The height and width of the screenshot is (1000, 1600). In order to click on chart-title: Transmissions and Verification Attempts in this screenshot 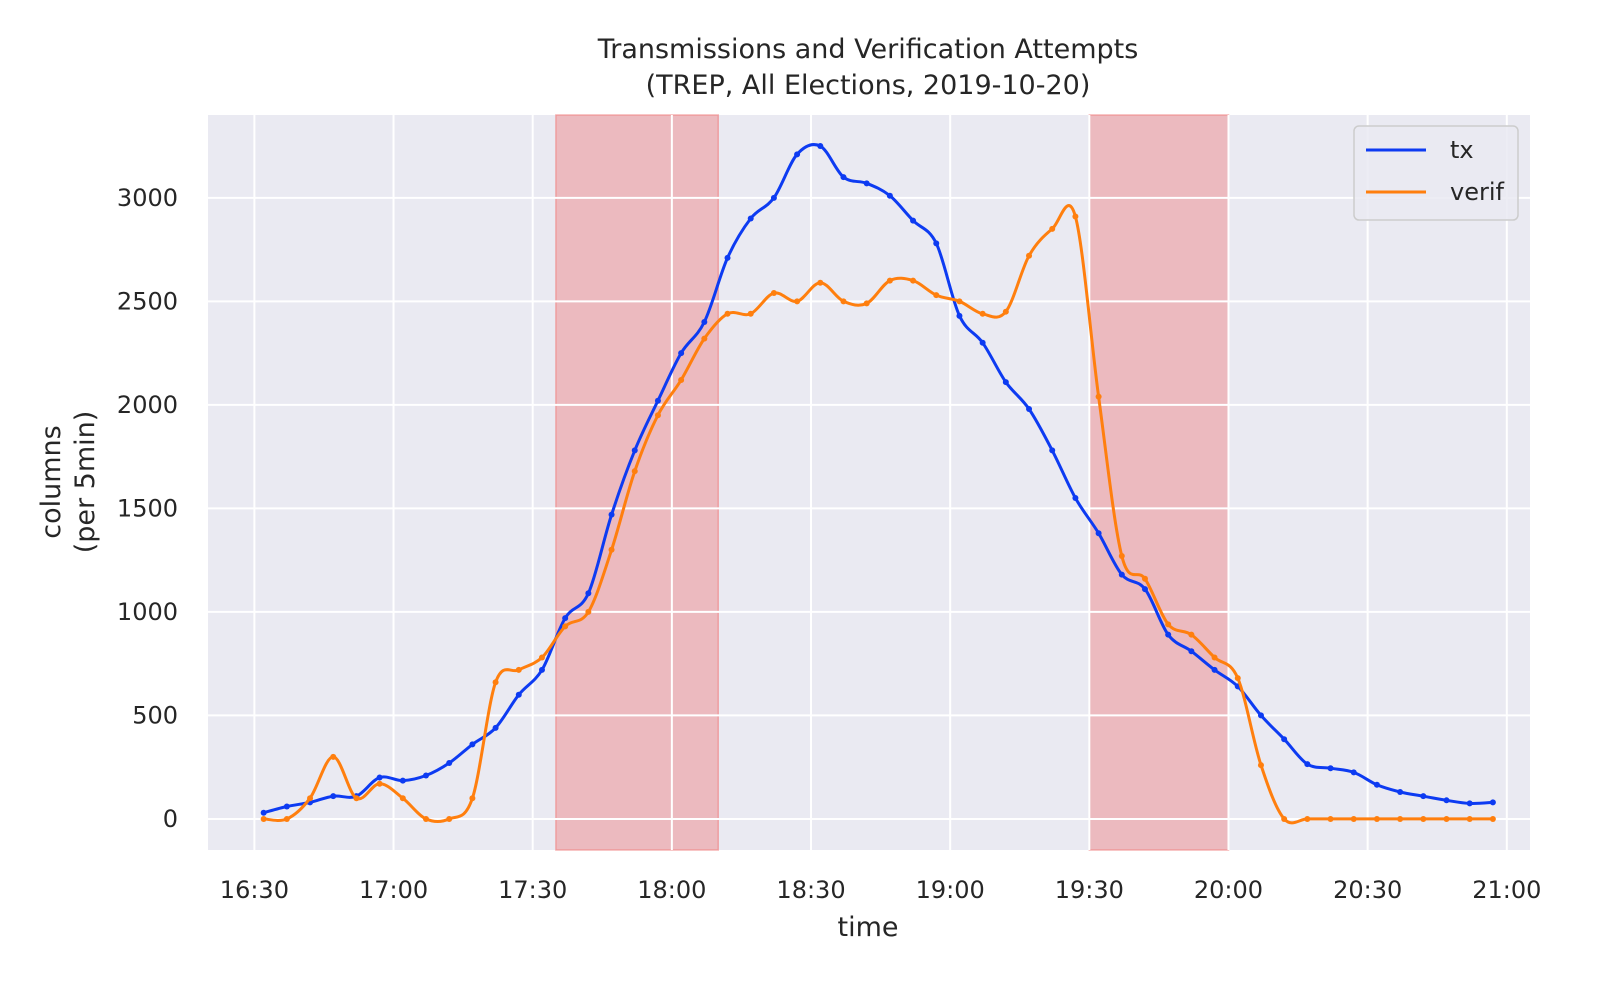, I will do `click(868, 49)`.